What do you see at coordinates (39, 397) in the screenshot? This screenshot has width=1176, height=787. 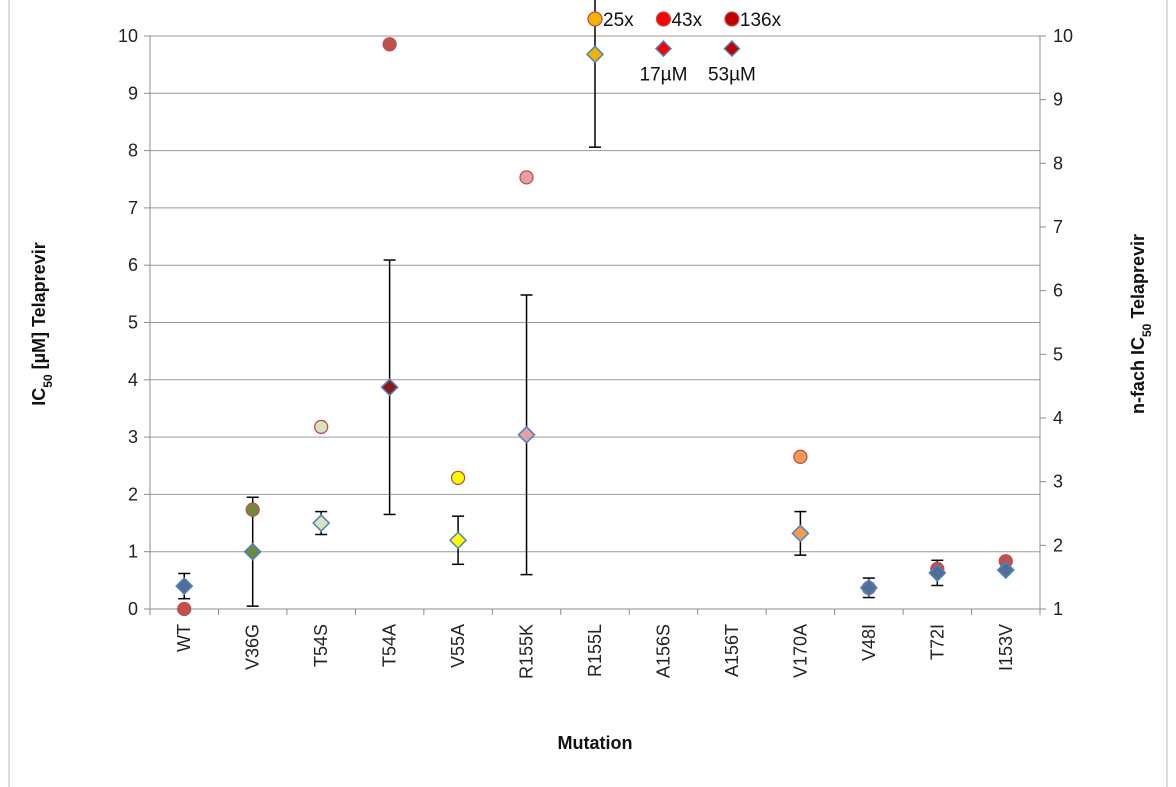 I see `y-left-prefix: IC` at bounding box center [39, 397].